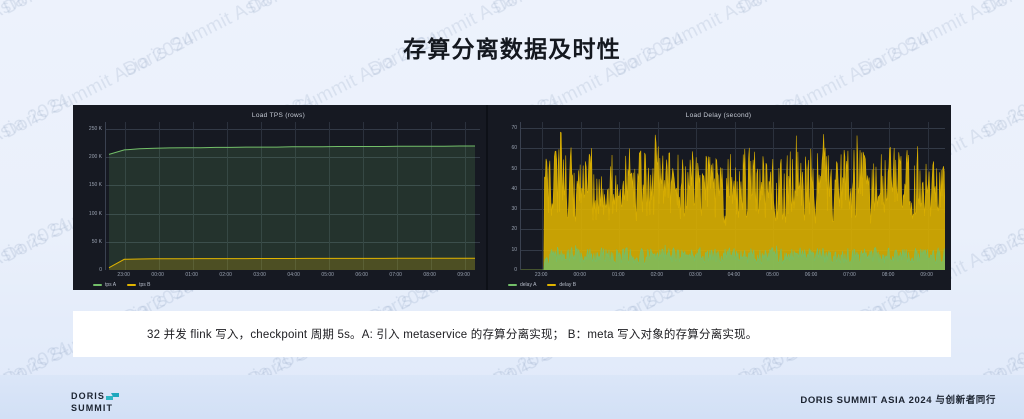  What do you see at coordinates (512, 49) in the screenshot?
I see `page-title: 存算分离数据及时性` at bounding box center [512, 49].